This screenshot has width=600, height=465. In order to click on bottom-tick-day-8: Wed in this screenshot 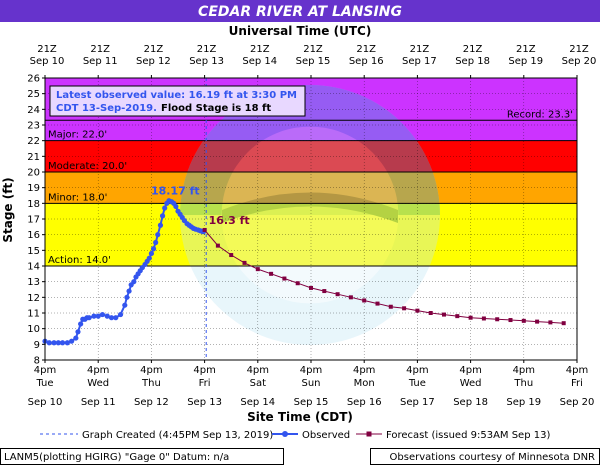, I will do `click(471, 383)`.